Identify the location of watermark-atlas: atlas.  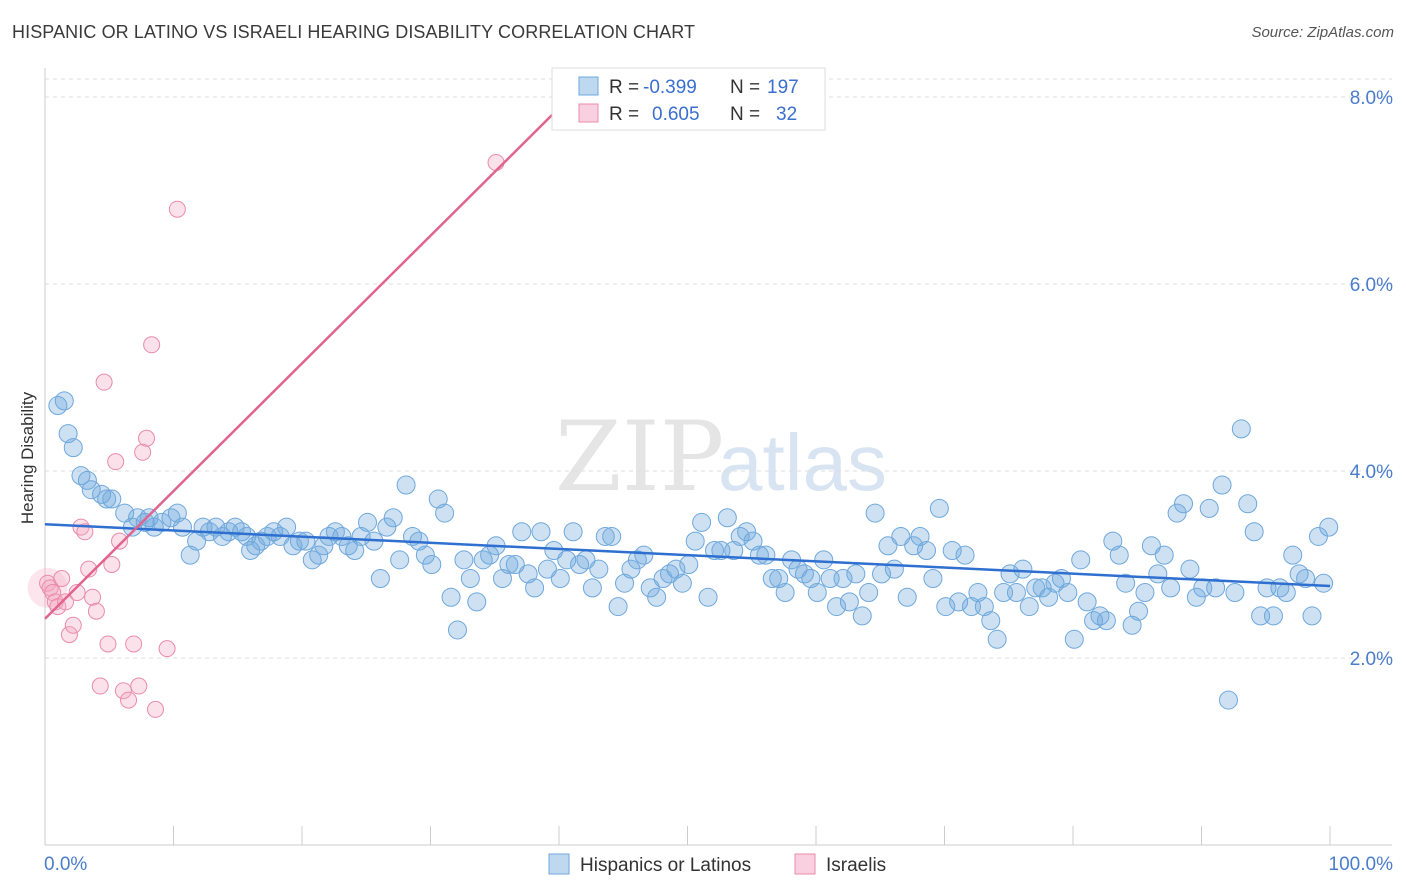
(802, 462).